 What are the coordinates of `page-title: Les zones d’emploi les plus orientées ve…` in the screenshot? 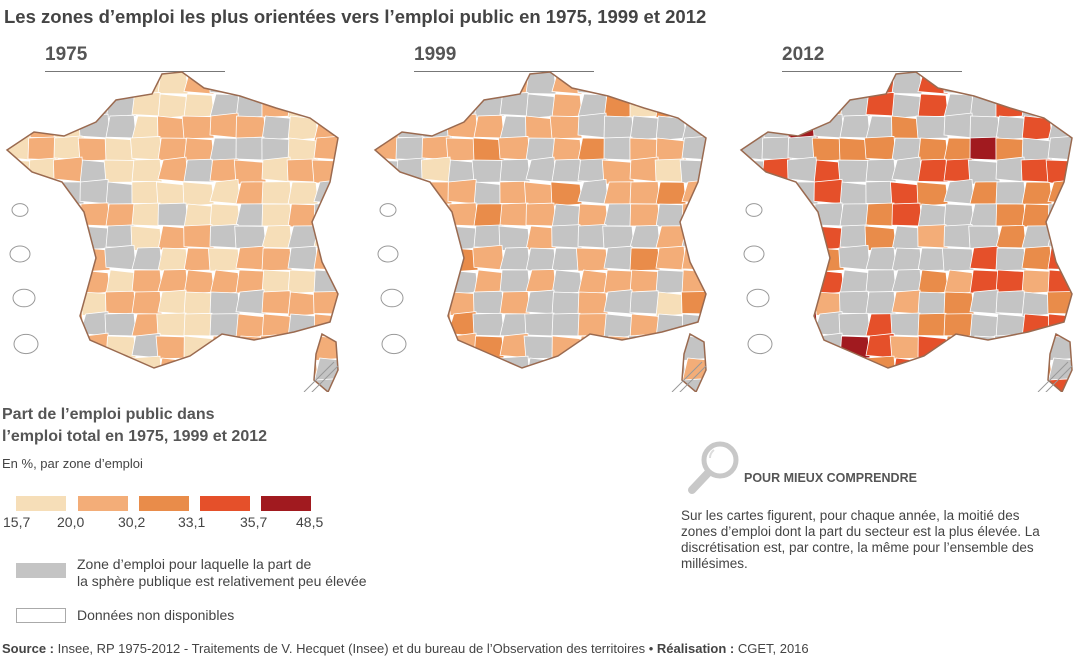 It's located at (355, 16).